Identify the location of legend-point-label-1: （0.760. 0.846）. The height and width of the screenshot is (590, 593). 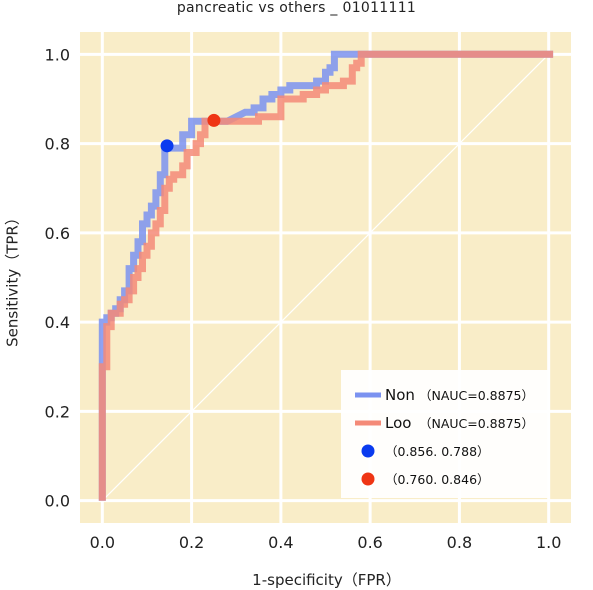
(437, 479).